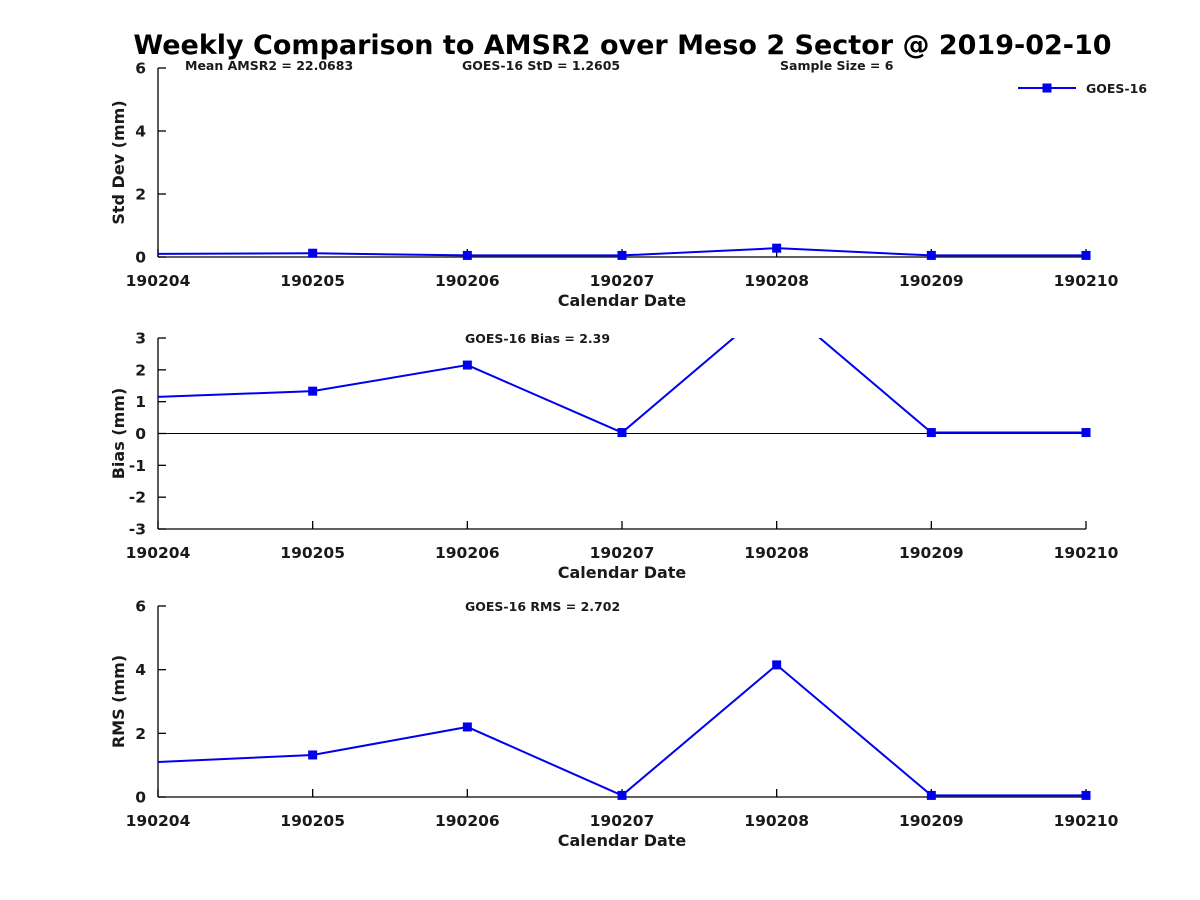 This screenshot has height=900, width=1200. Describe the element at coordinates (140, 339) in the screenshot. I see `y-tick-label: 3` at that location.